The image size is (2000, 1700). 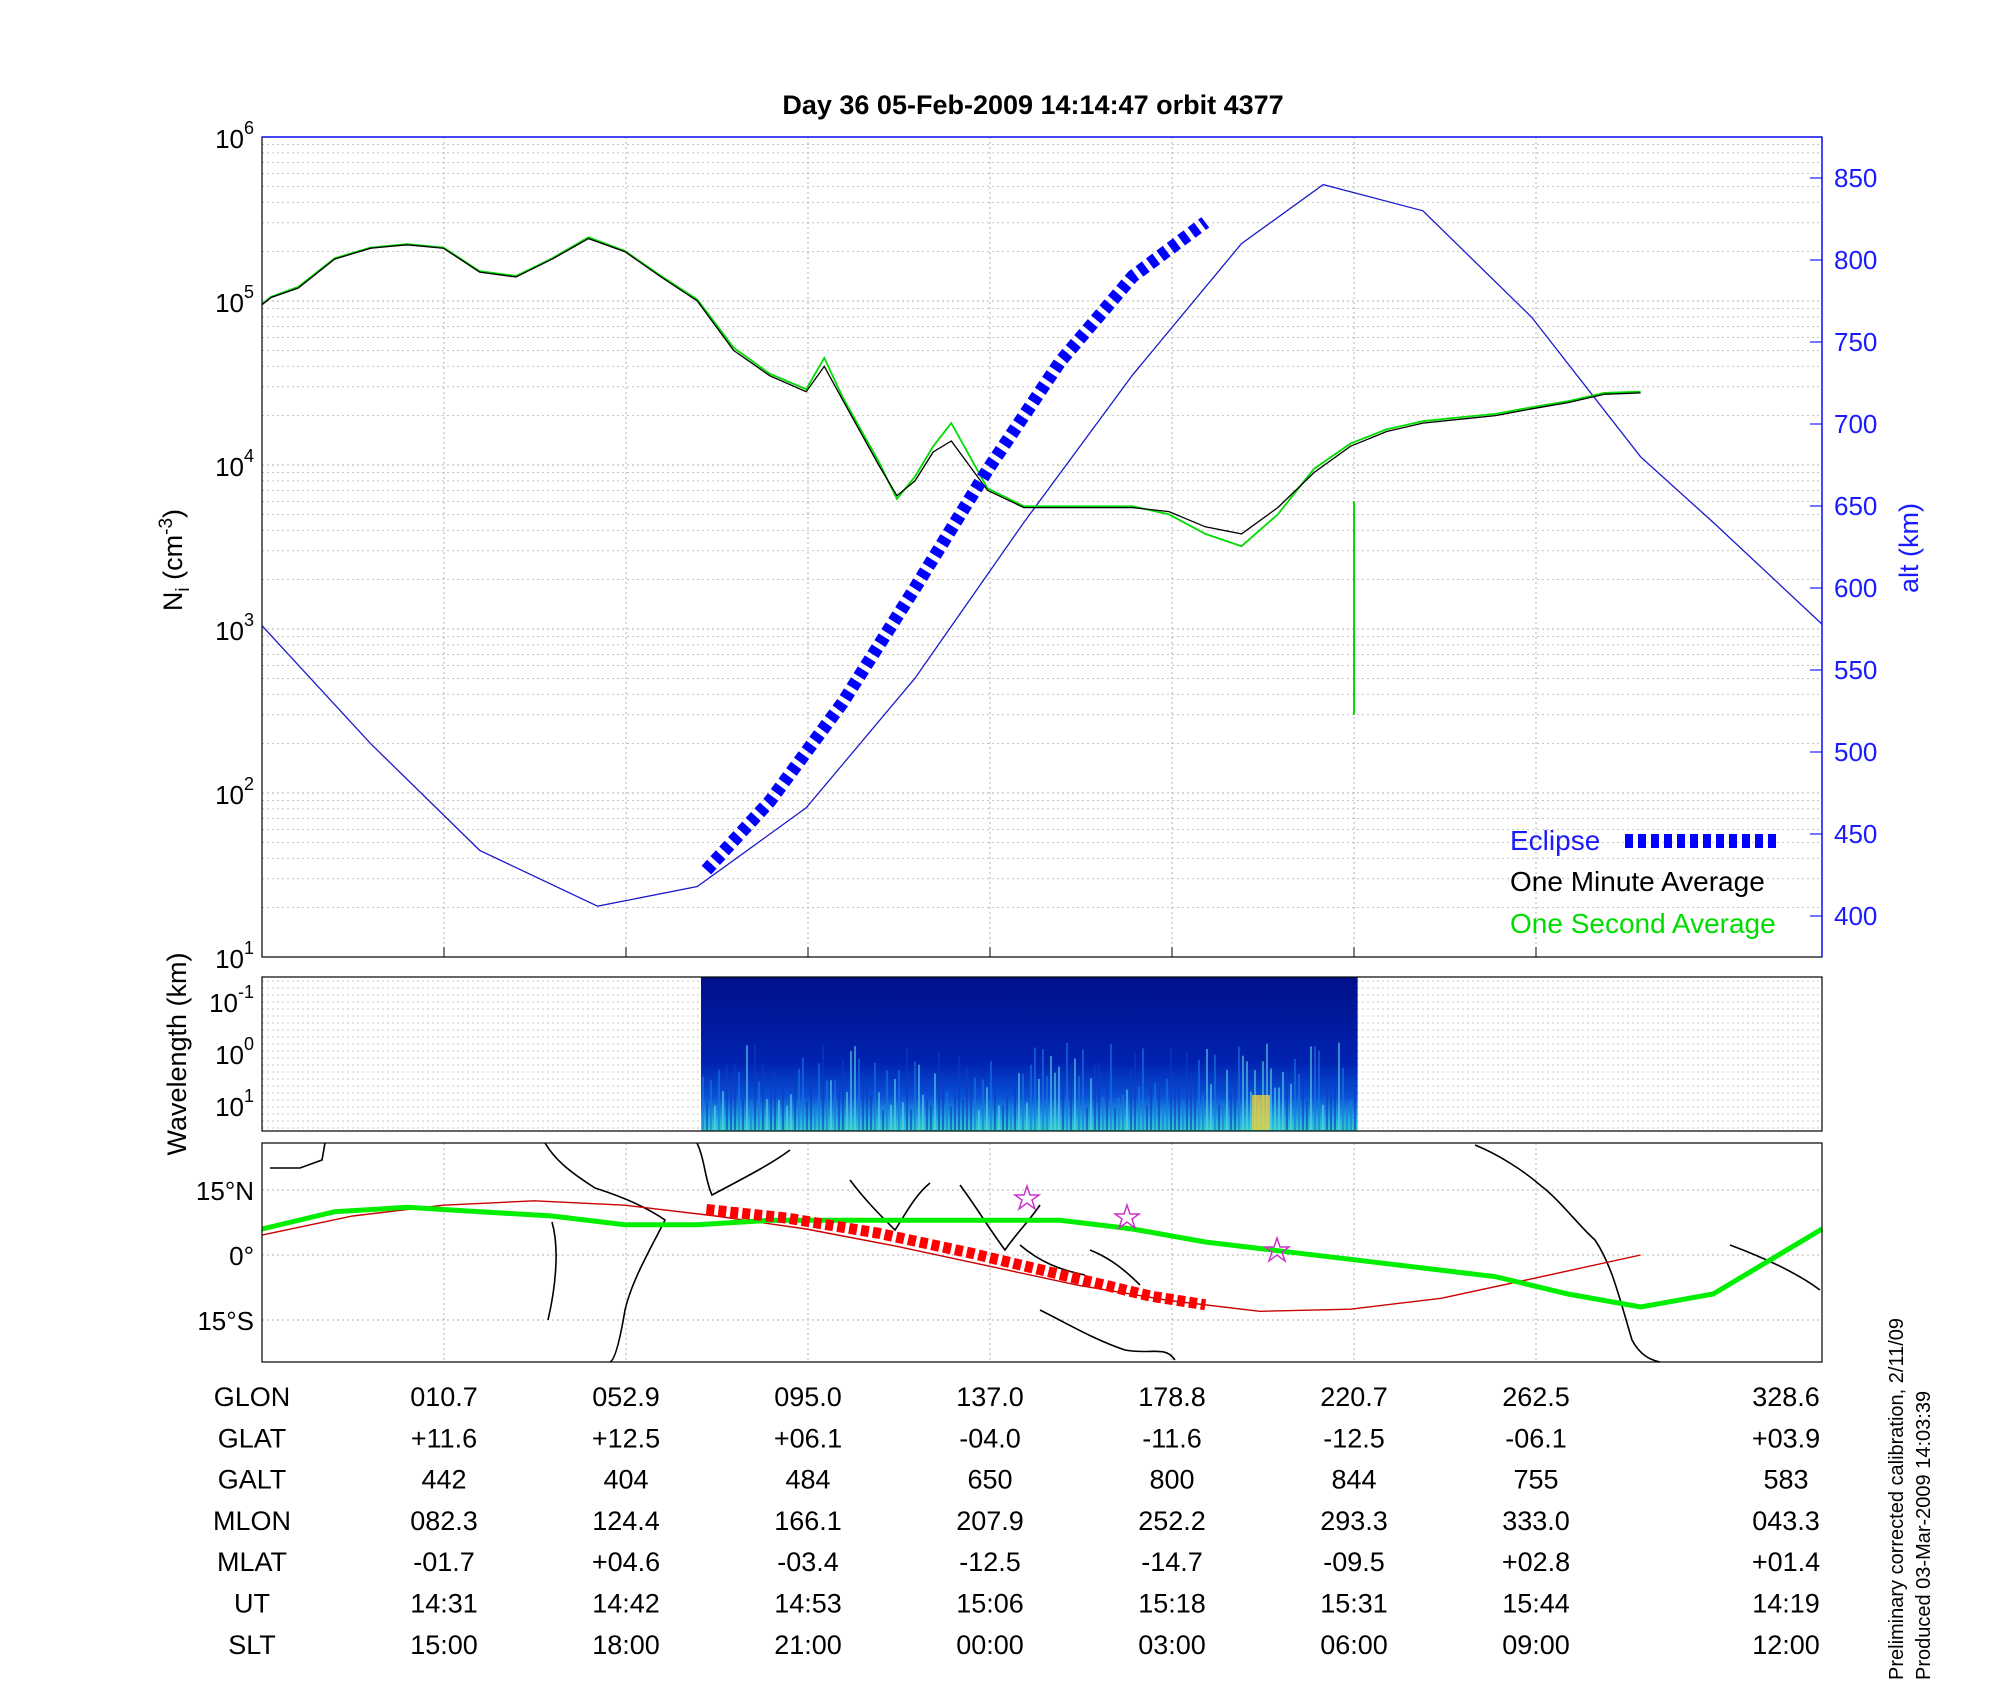 What do you see at coordinates (1042, 1054) in the screenshot?
I see `spectrogram-frame` at bounding box center [1042, 1054].